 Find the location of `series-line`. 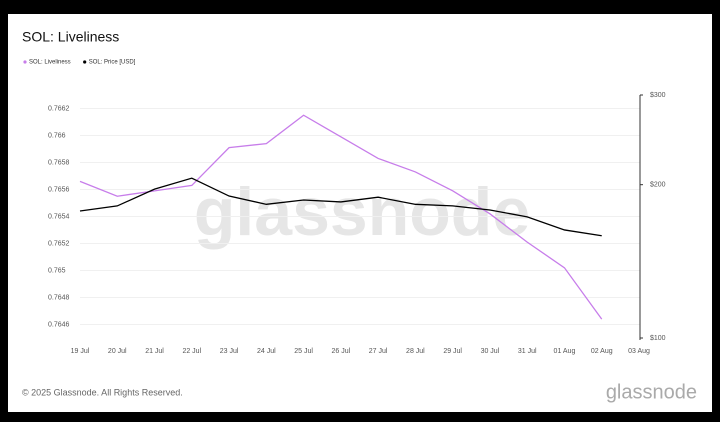

series-line is located at coordinates (340, 207).